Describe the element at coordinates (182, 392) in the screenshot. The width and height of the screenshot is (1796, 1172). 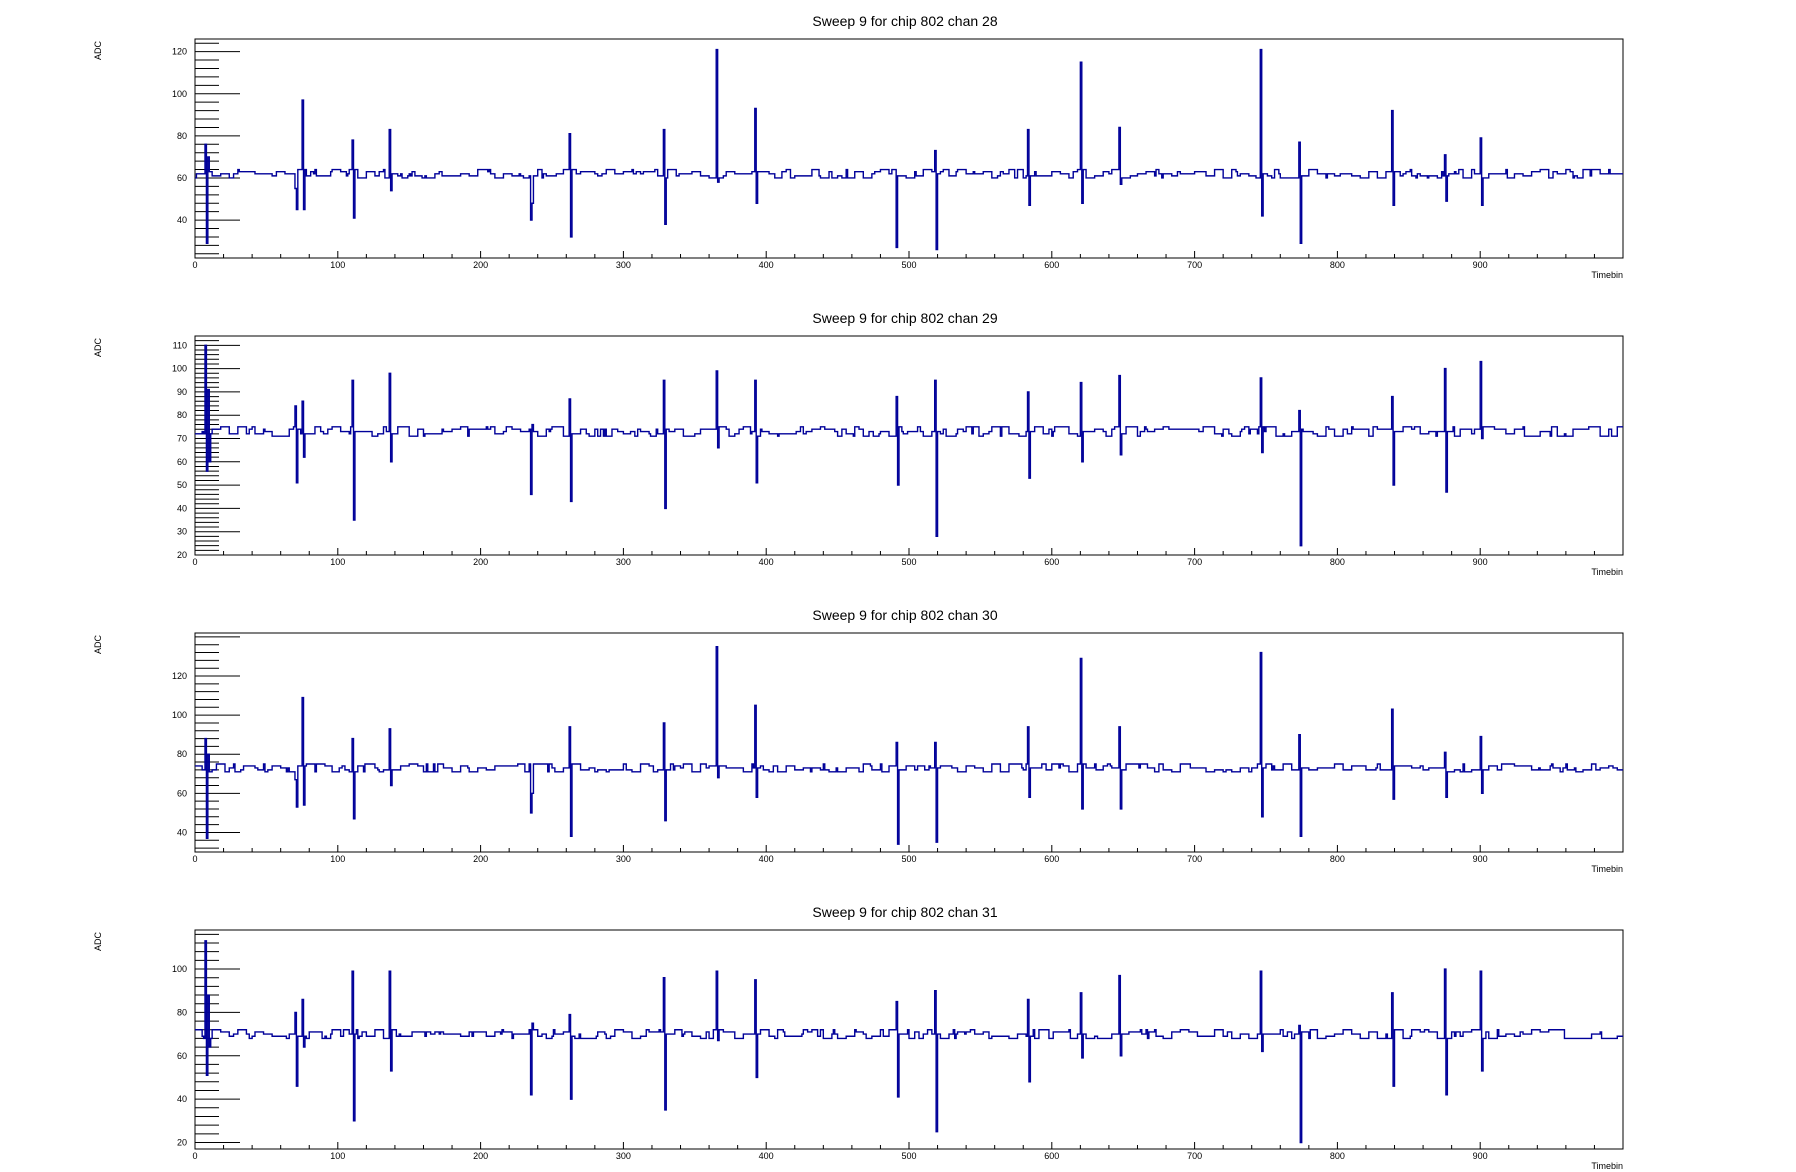
I see `y-tick-label: 90` at that location.